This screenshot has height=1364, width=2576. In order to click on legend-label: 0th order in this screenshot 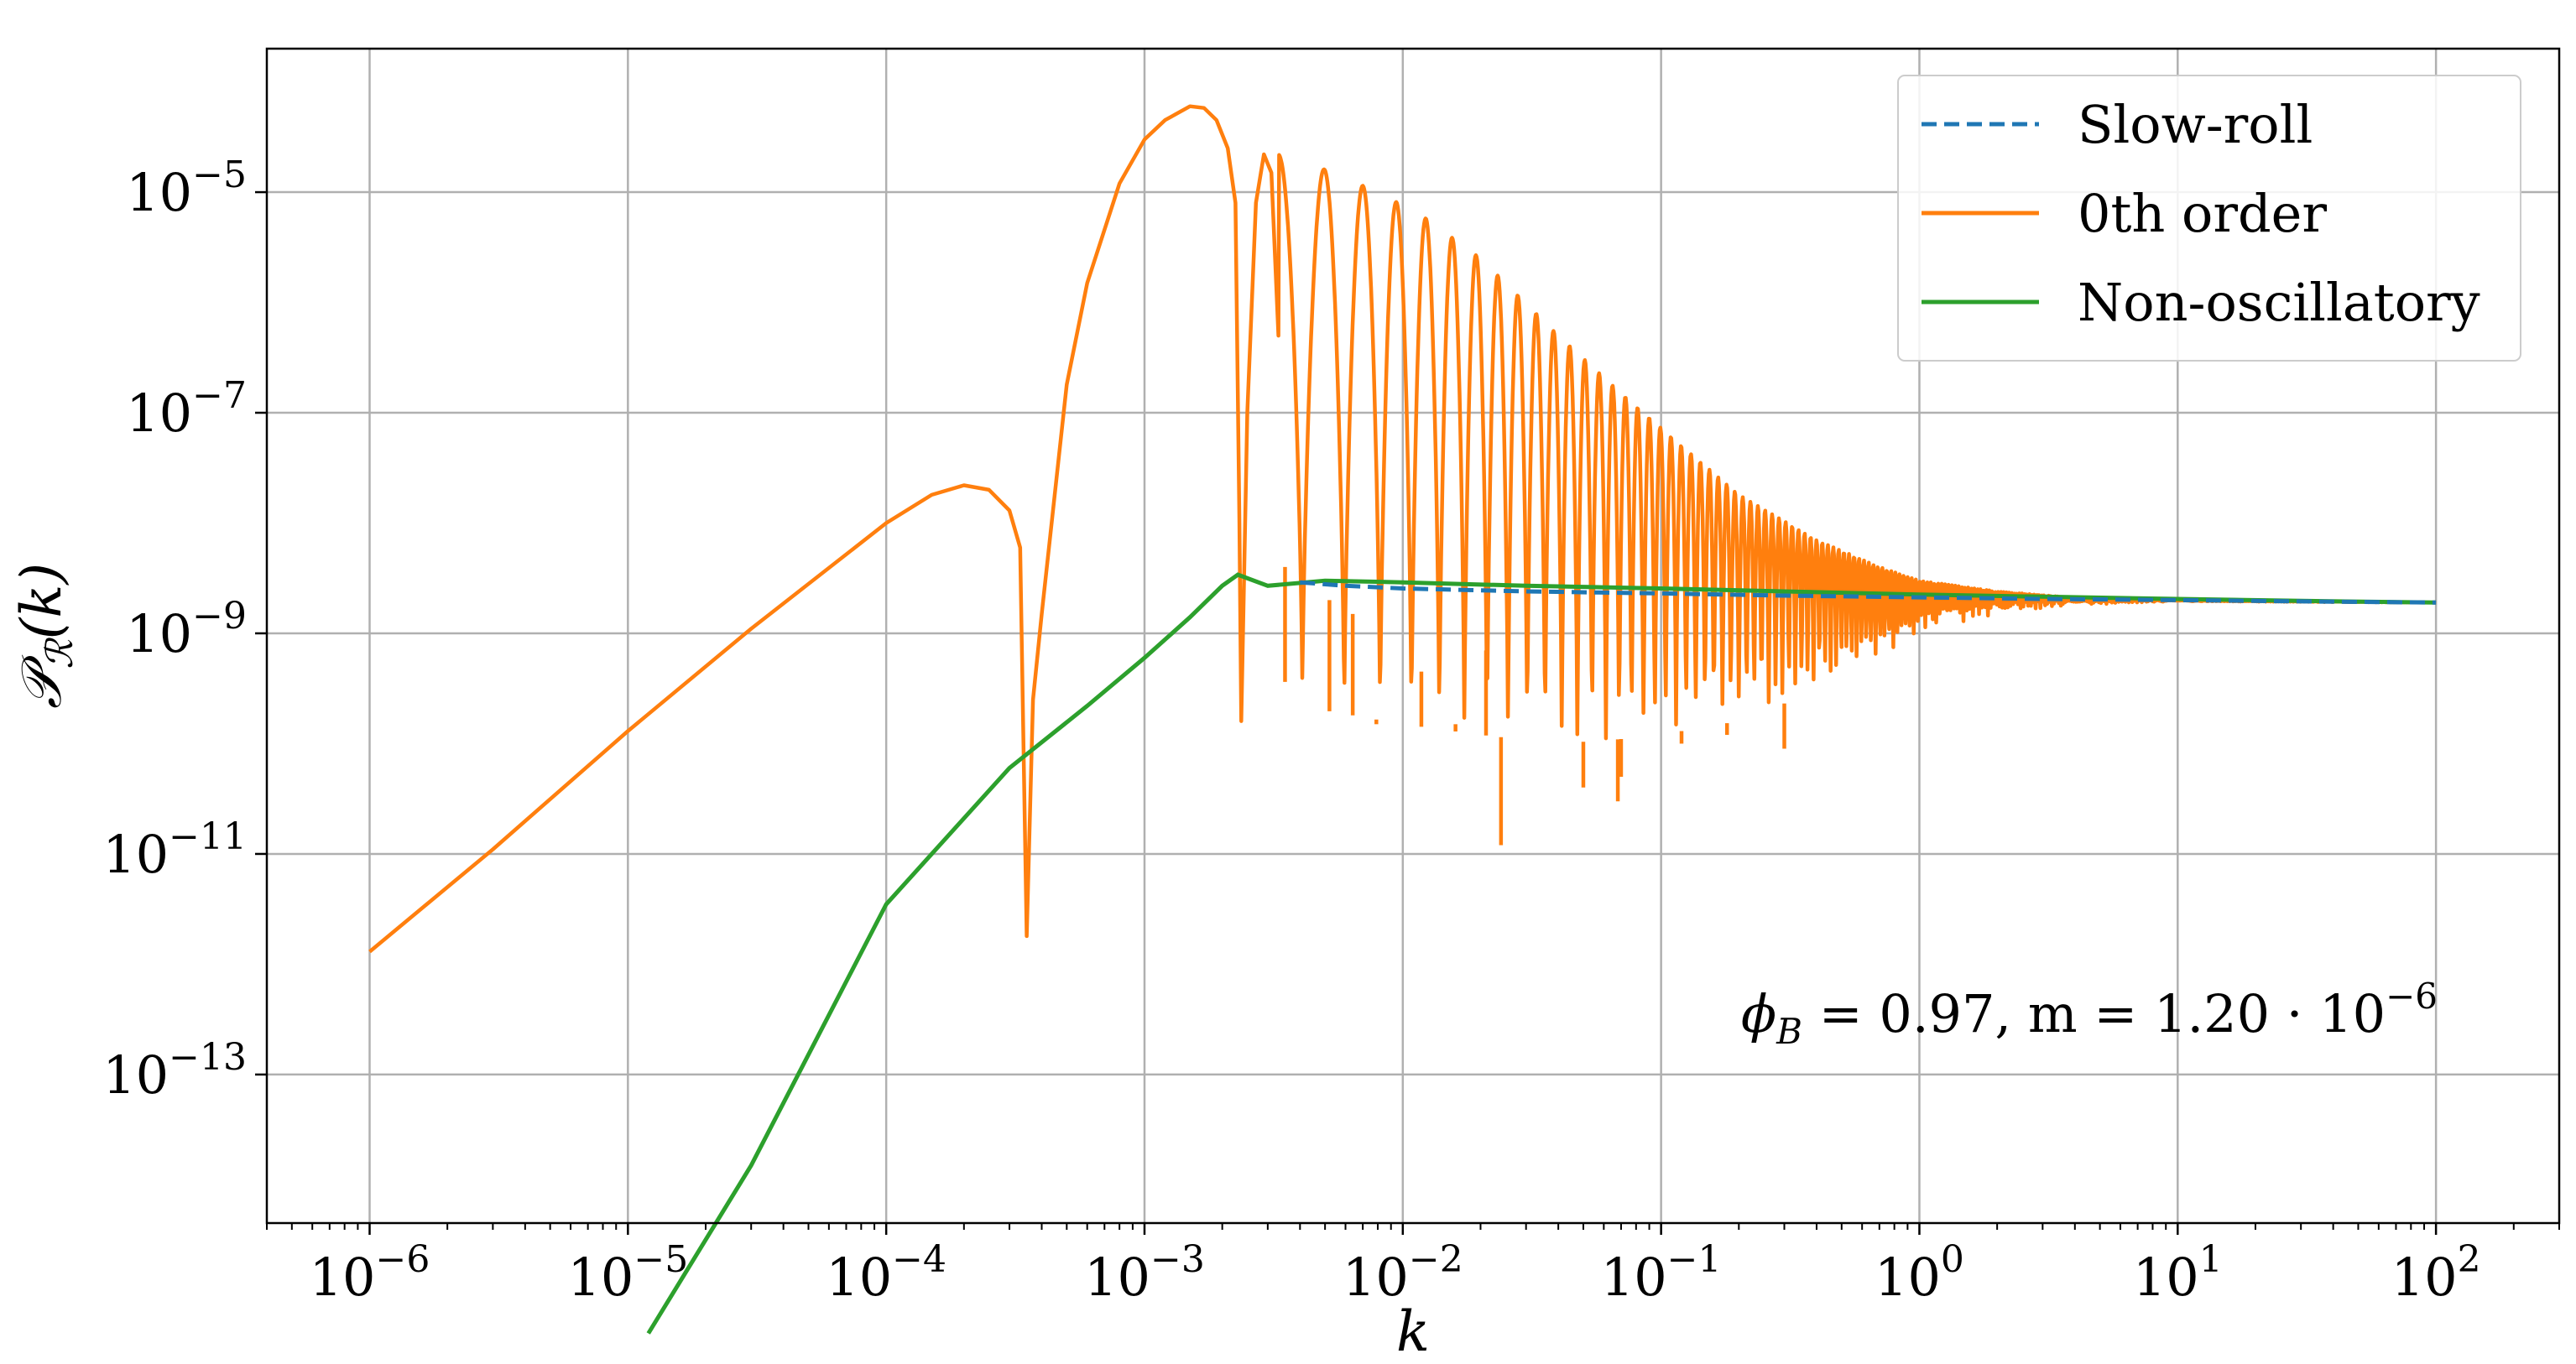, I will do `click(2202, 213)`.